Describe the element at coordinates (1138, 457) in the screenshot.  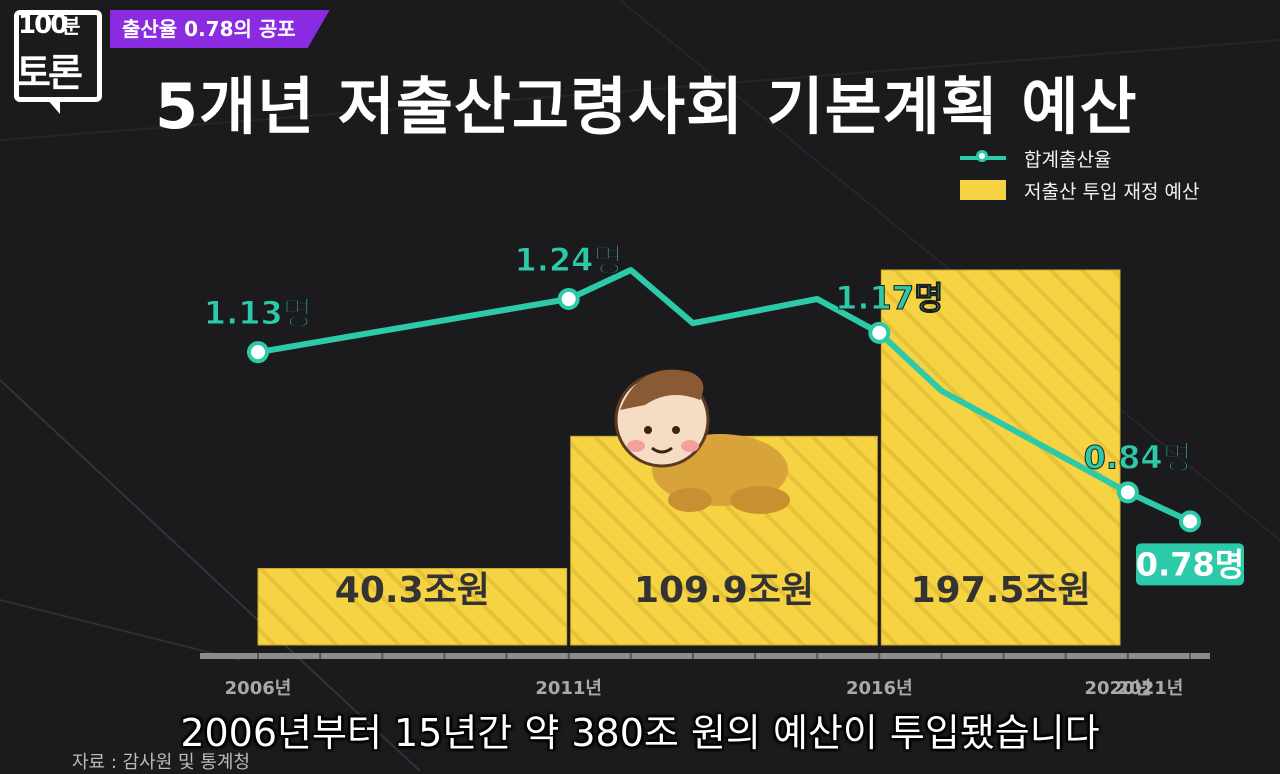
I see `fertility-value-label: 0.84명` at that location.